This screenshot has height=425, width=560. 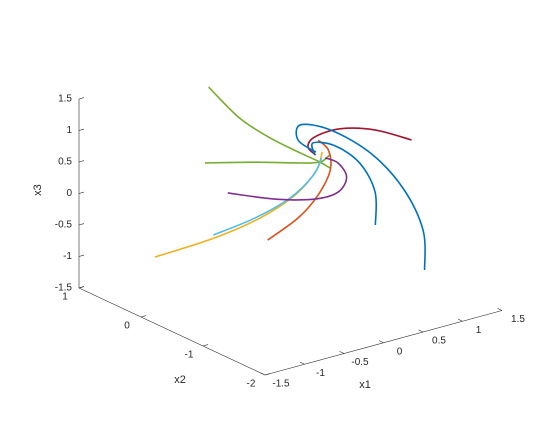 What do you see at coordinates (69, 193) in the screenshot?
I see `z-tick-label: 0` at bounding box center [69, 193].